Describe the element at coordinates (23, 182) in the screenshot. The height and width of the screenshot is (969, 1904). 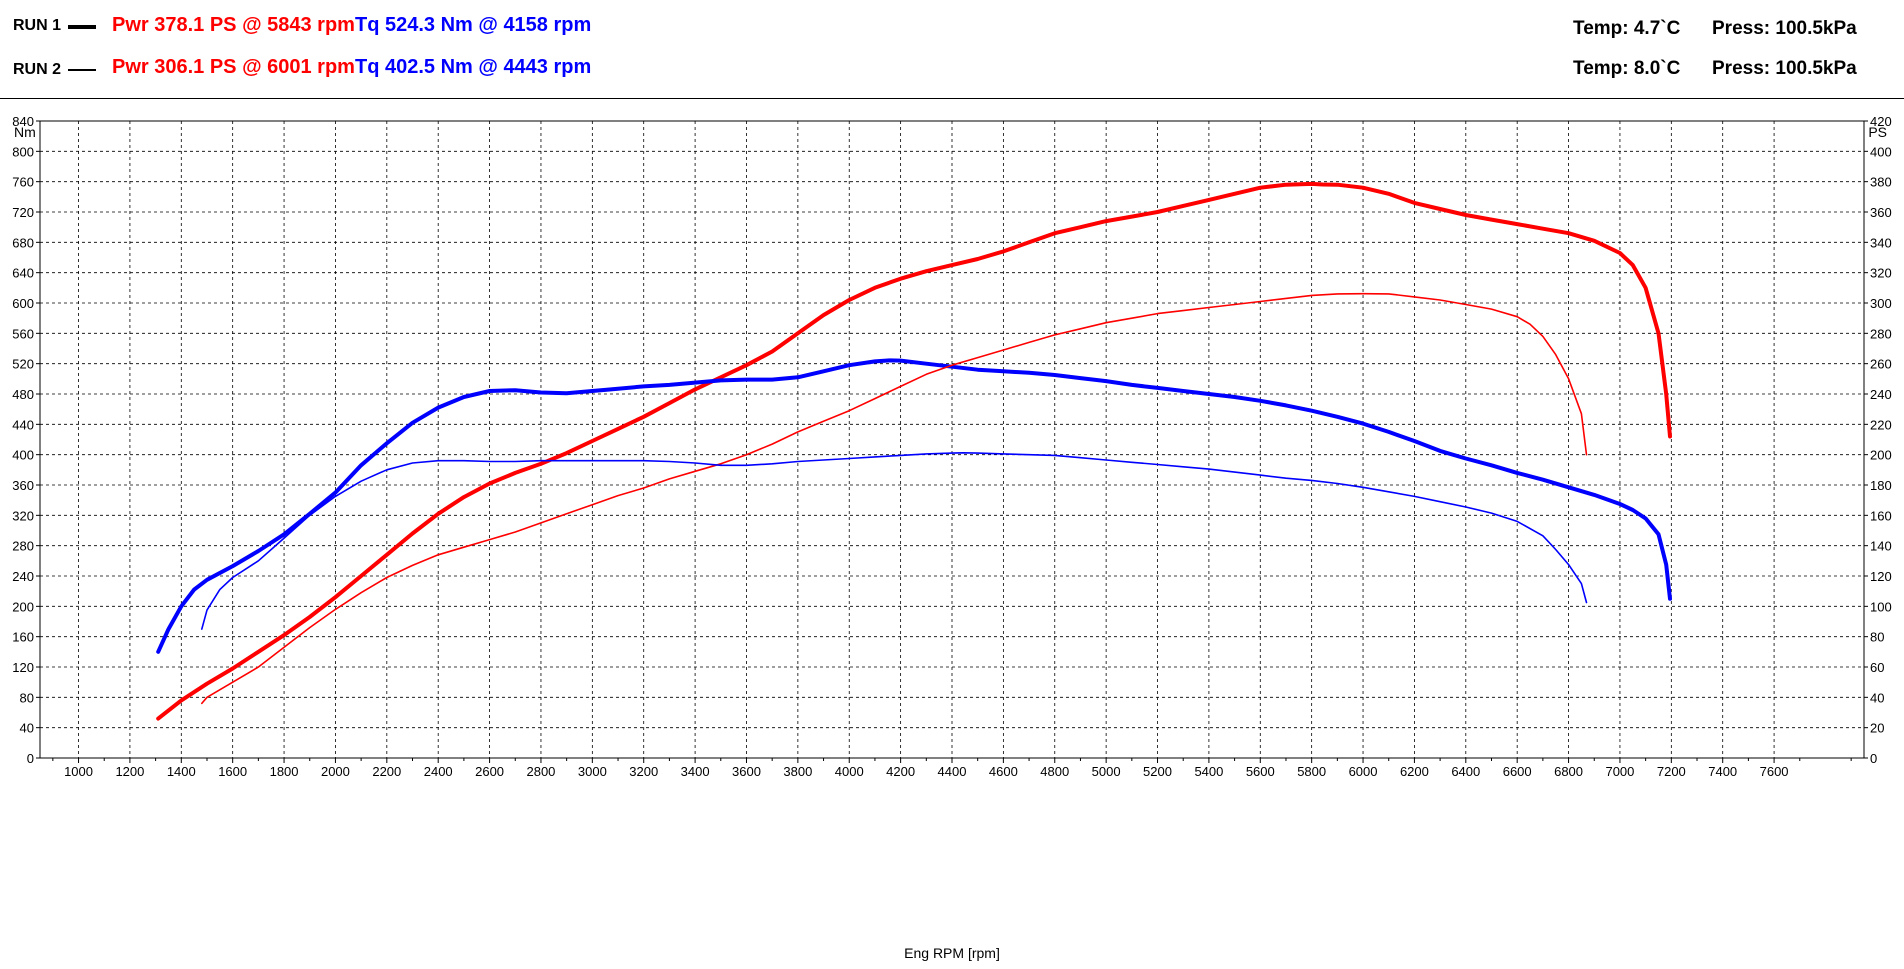
I see `y-tick-label-left: 760` at that location.